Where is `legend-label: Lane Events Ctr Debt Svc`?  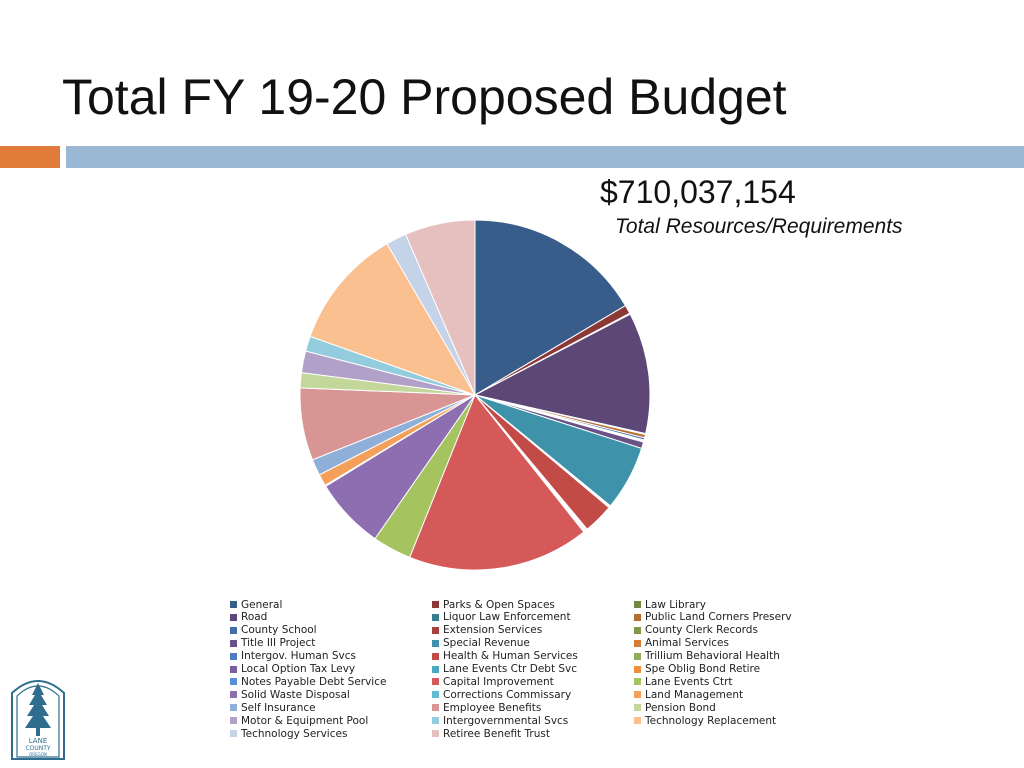 legend-label: Lane Events Ctr Debt Svc is located at coordinates (510, 669).